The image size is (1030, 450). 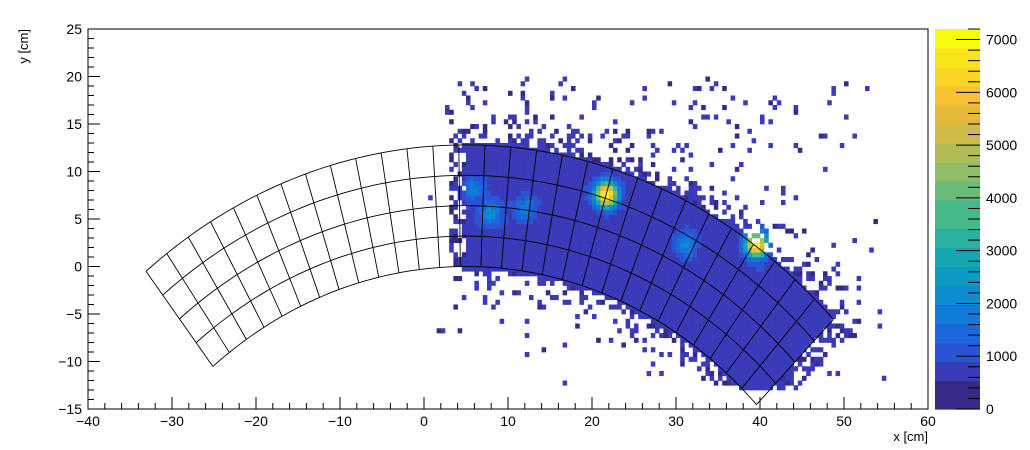 I want to click on y-axis-label: y [cm], so click(x=23, y=46).